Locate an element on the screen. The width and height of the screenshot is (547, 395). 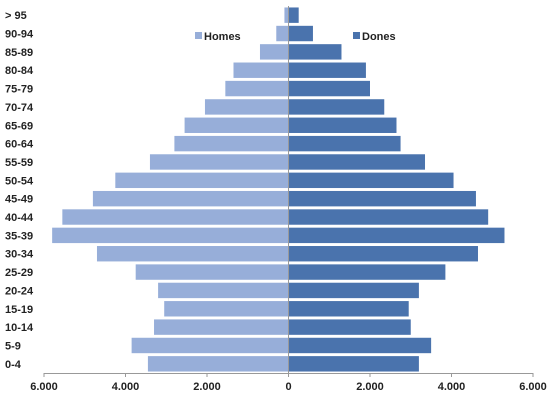
category-label: 75-79 is located at coordinates (19, 90).